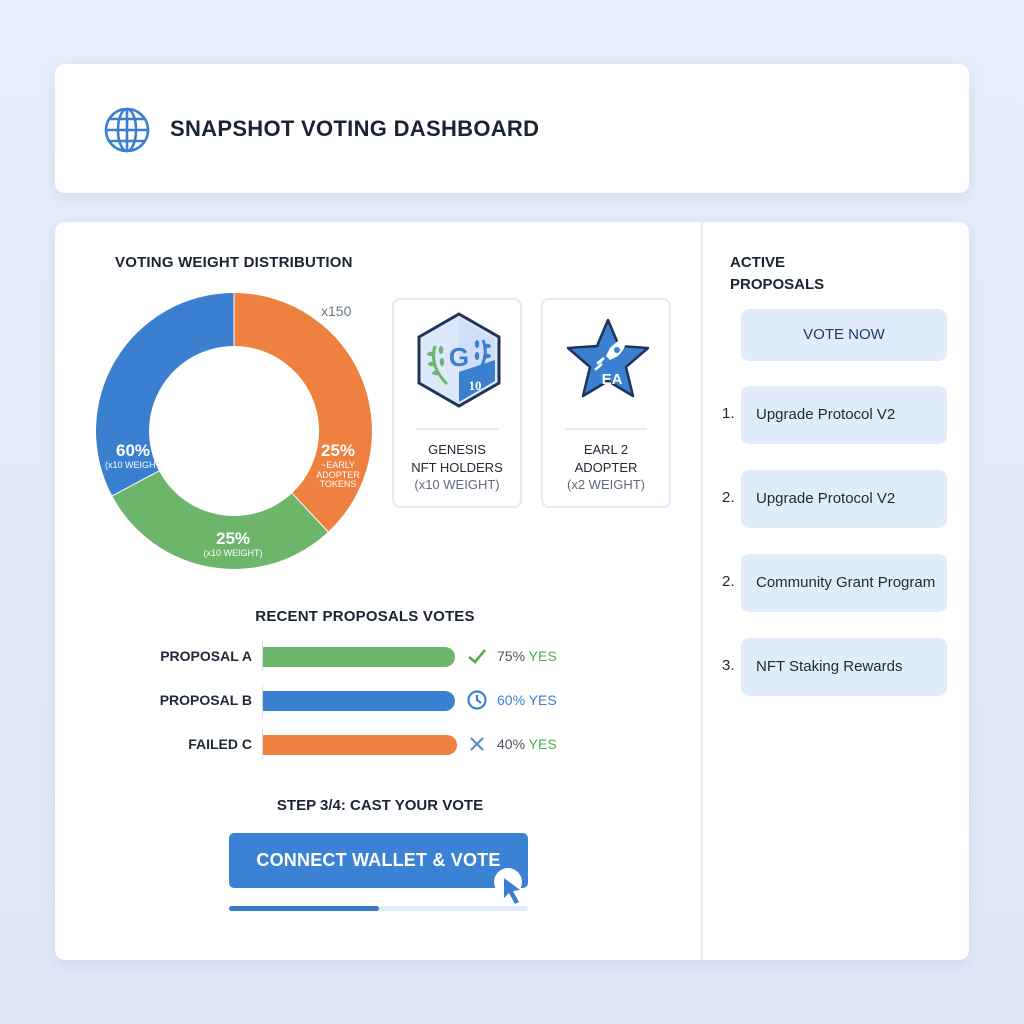  I want to click on vote-now-button: VOTE NOW, so click(844, 335).